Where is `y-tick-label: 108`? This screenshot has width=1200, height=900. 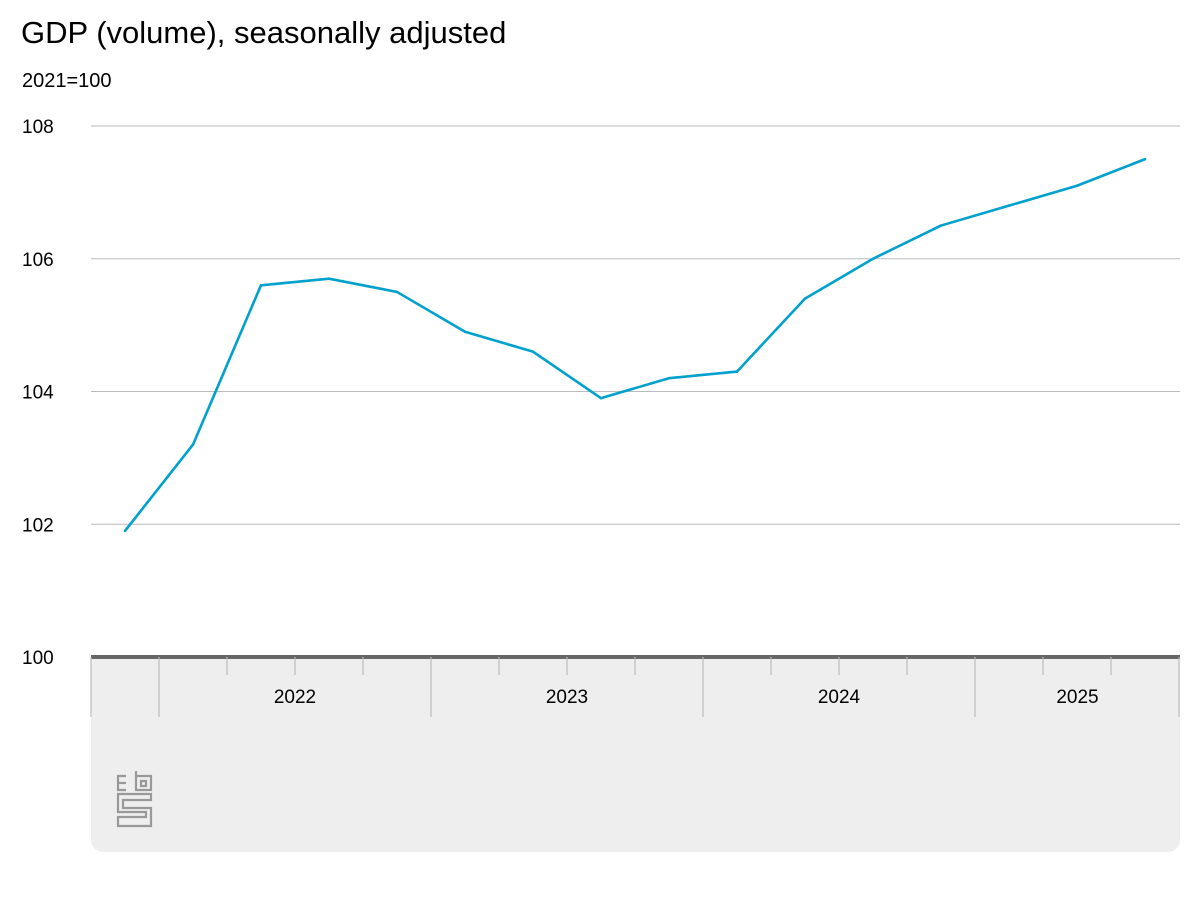
y-tick-label: 108 is located at coordinates (38, 127).